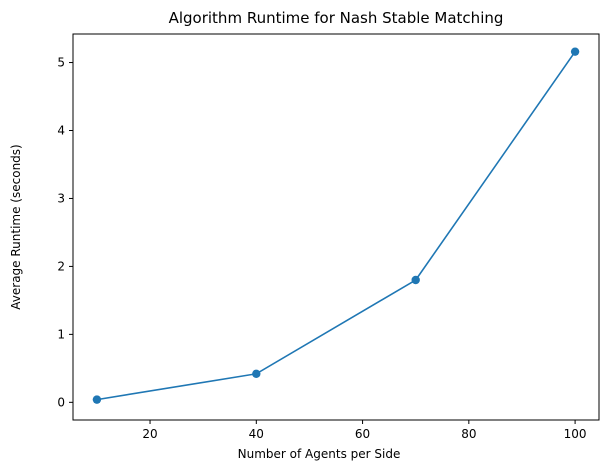 The height and width of the screenshot is (470, 600). Describe the element at coordinates (61, 63) in the screenshot. I see `y-tick-label: 5` at that location.